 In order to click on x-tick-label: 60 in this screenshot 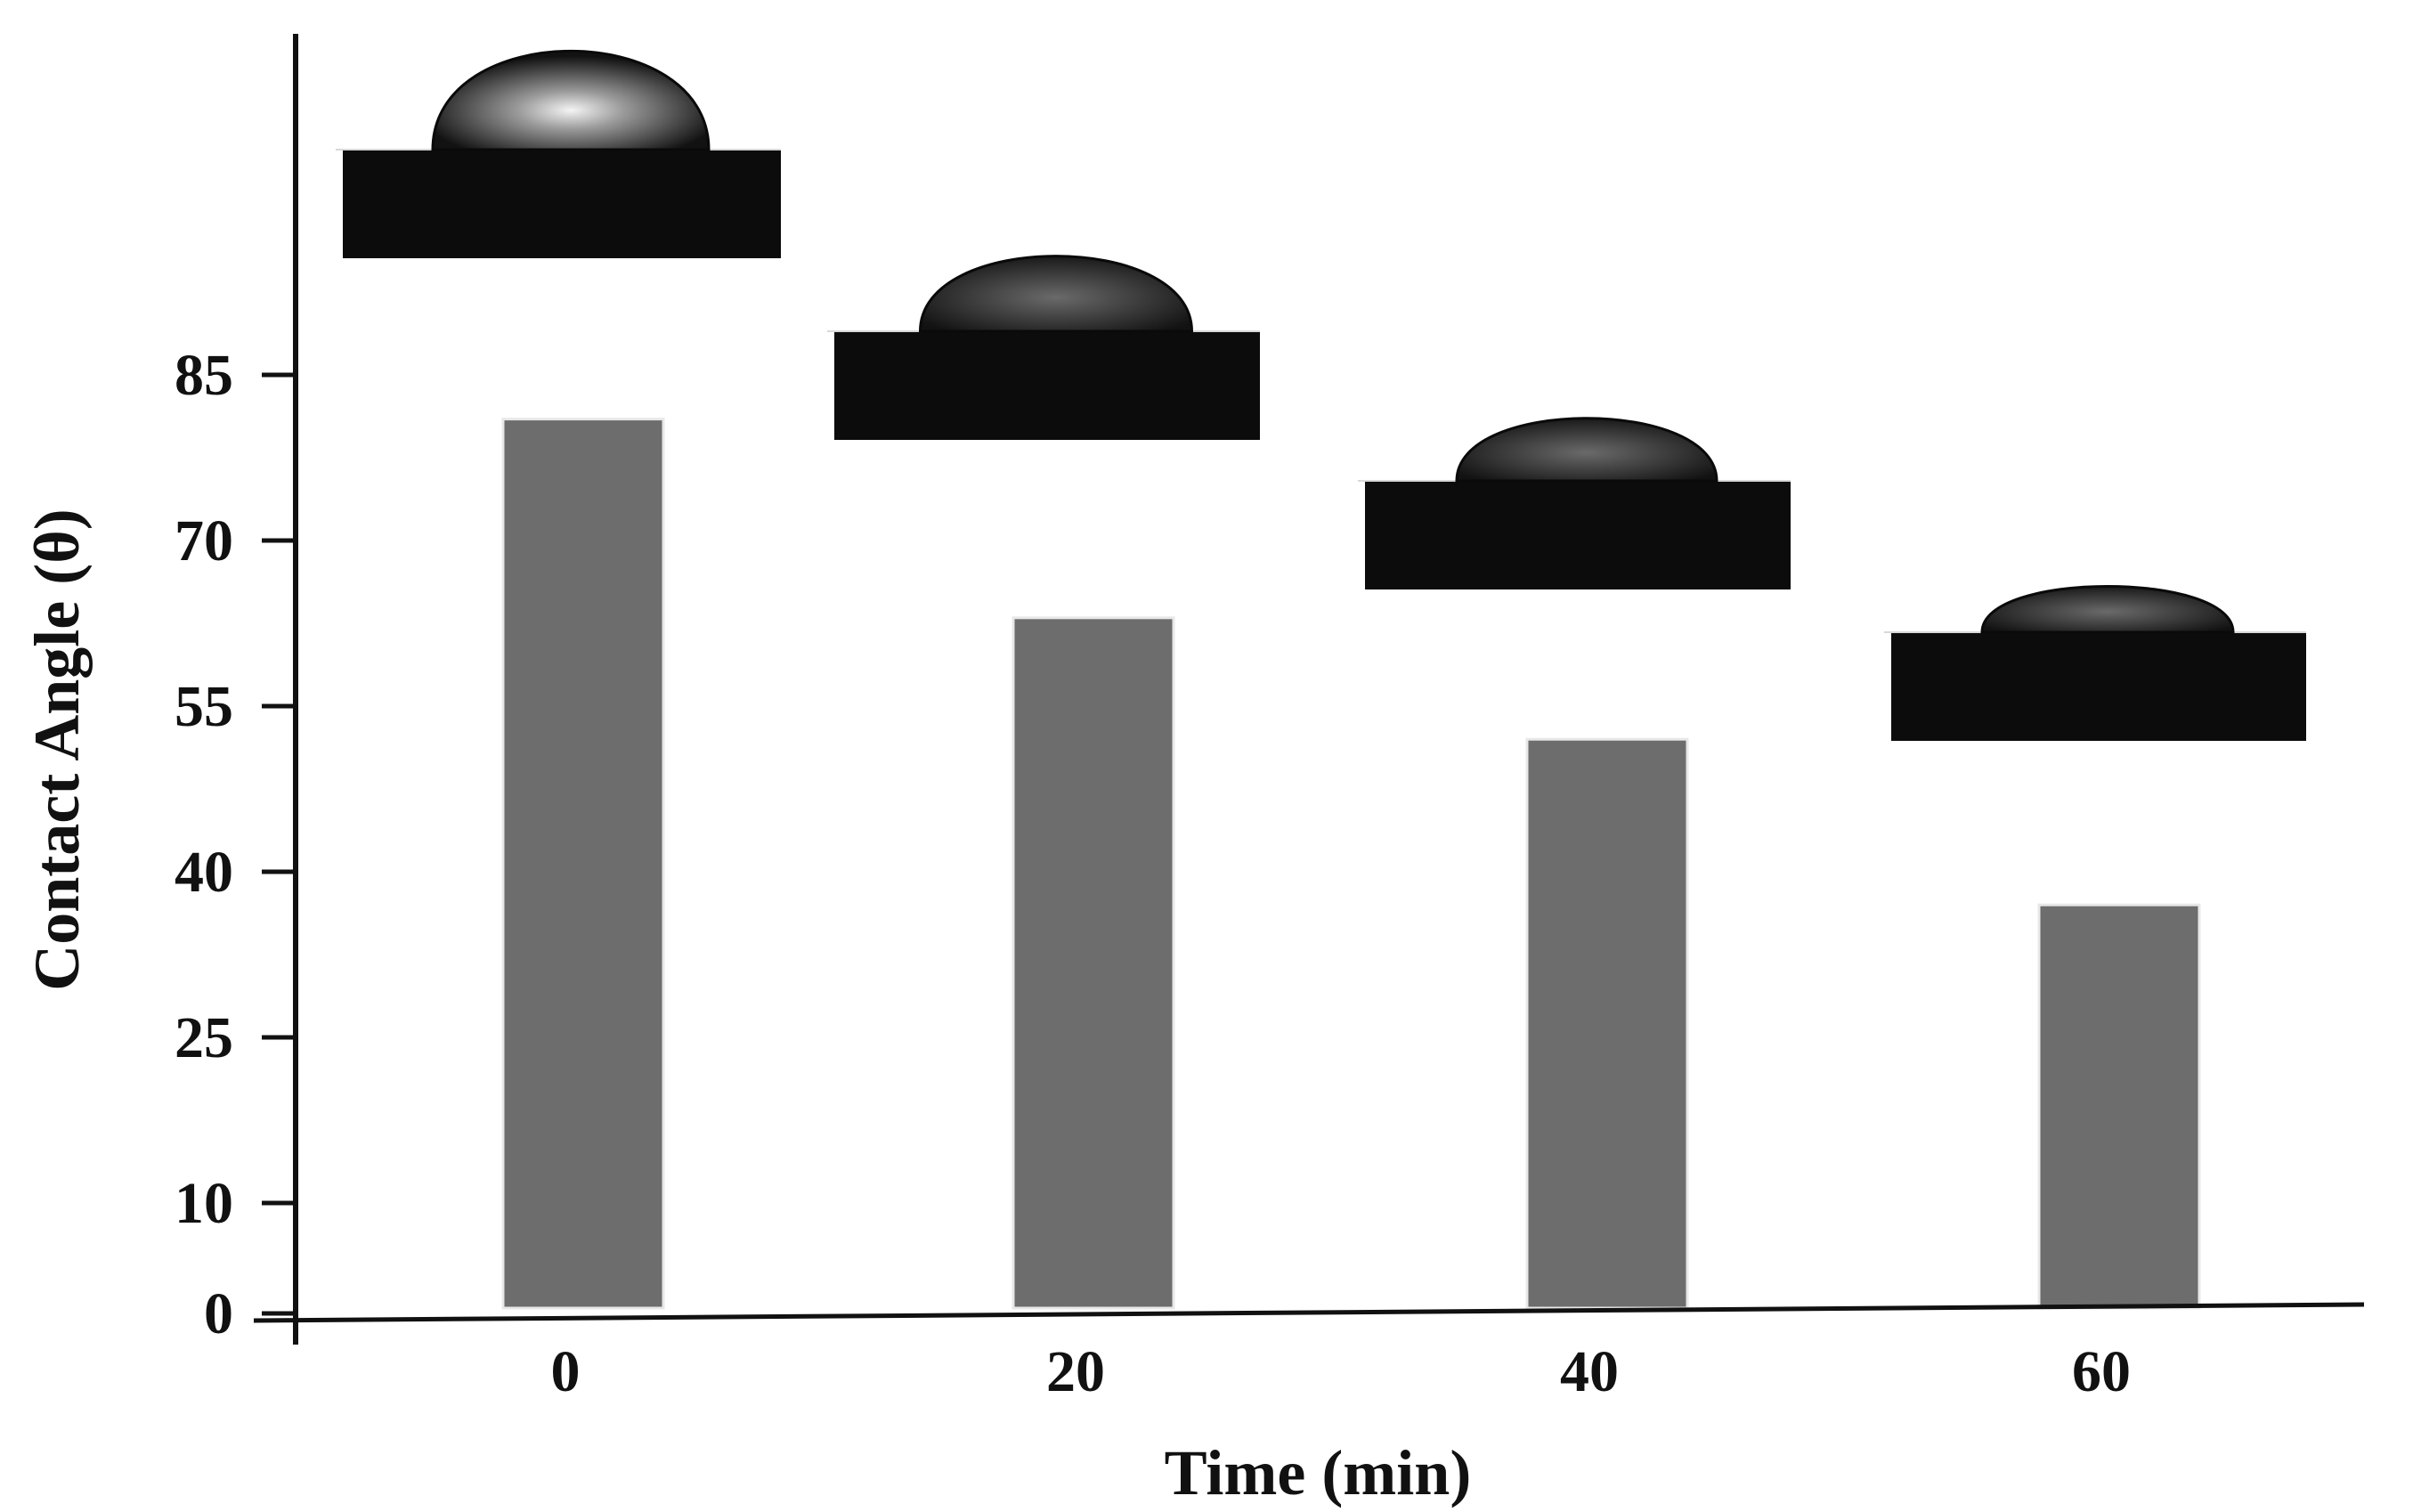, I will do `click(2101, 1371)`.